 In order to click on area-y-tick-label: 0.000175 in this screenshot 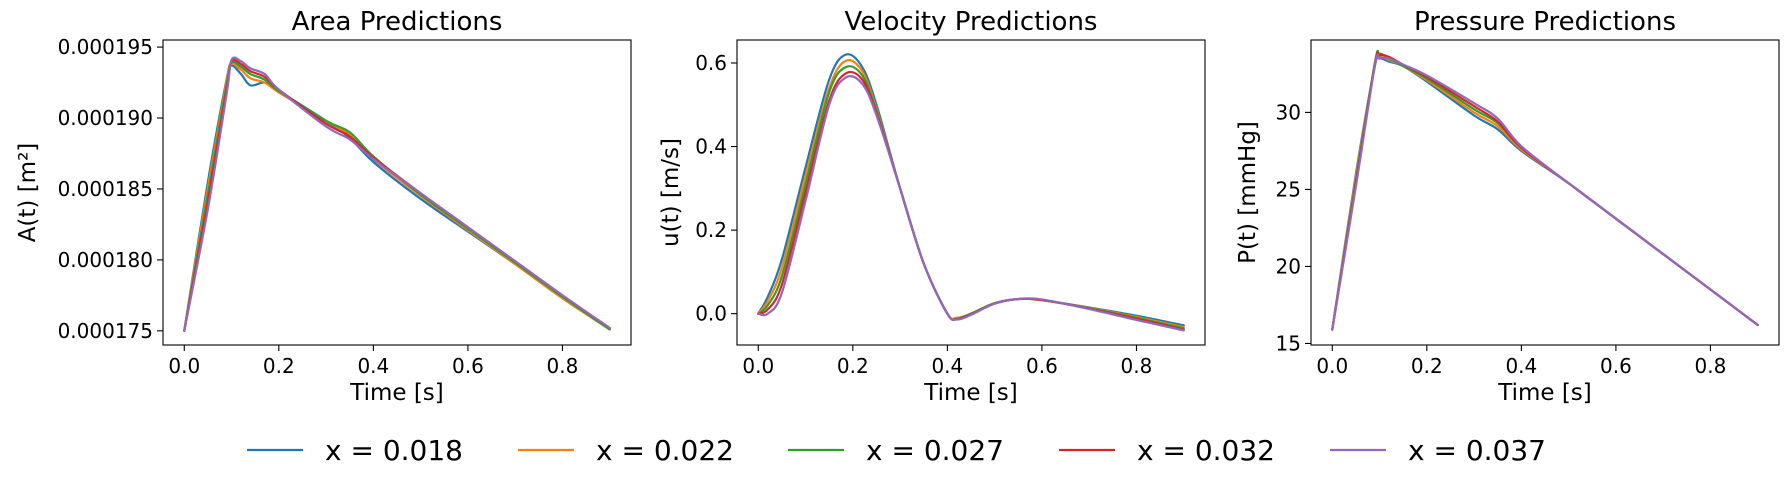, I will do `click(105, 331)`.